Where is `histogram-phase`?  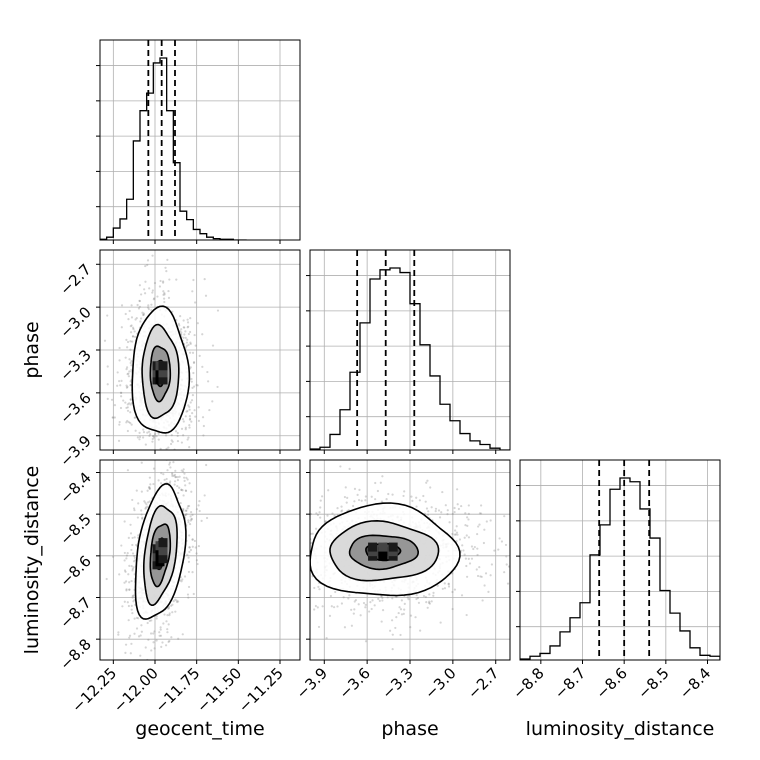
histogram-phase is located at coordinates (410, 358).